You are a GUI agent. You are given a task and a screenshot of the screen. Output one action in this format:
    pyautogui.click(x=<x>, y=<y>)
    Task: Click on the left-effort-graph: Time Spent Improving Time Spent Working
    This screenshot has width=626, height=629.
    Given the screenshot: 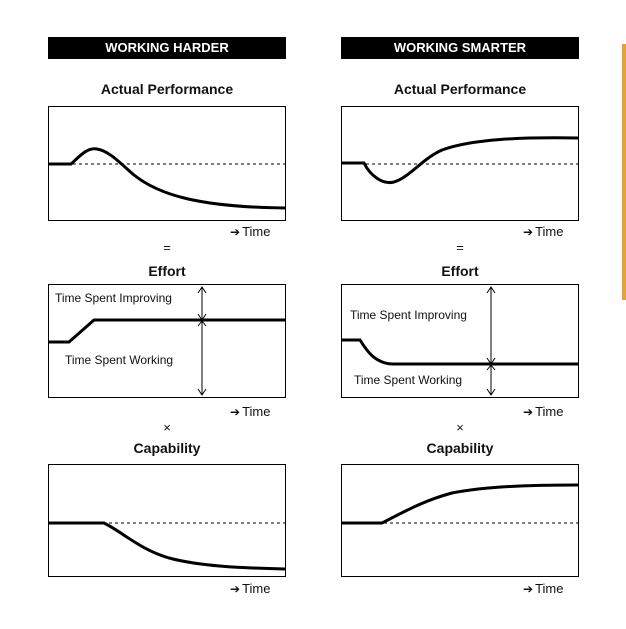 What is the action you would take?
    pyautogui.click(x=167, y=341)
    